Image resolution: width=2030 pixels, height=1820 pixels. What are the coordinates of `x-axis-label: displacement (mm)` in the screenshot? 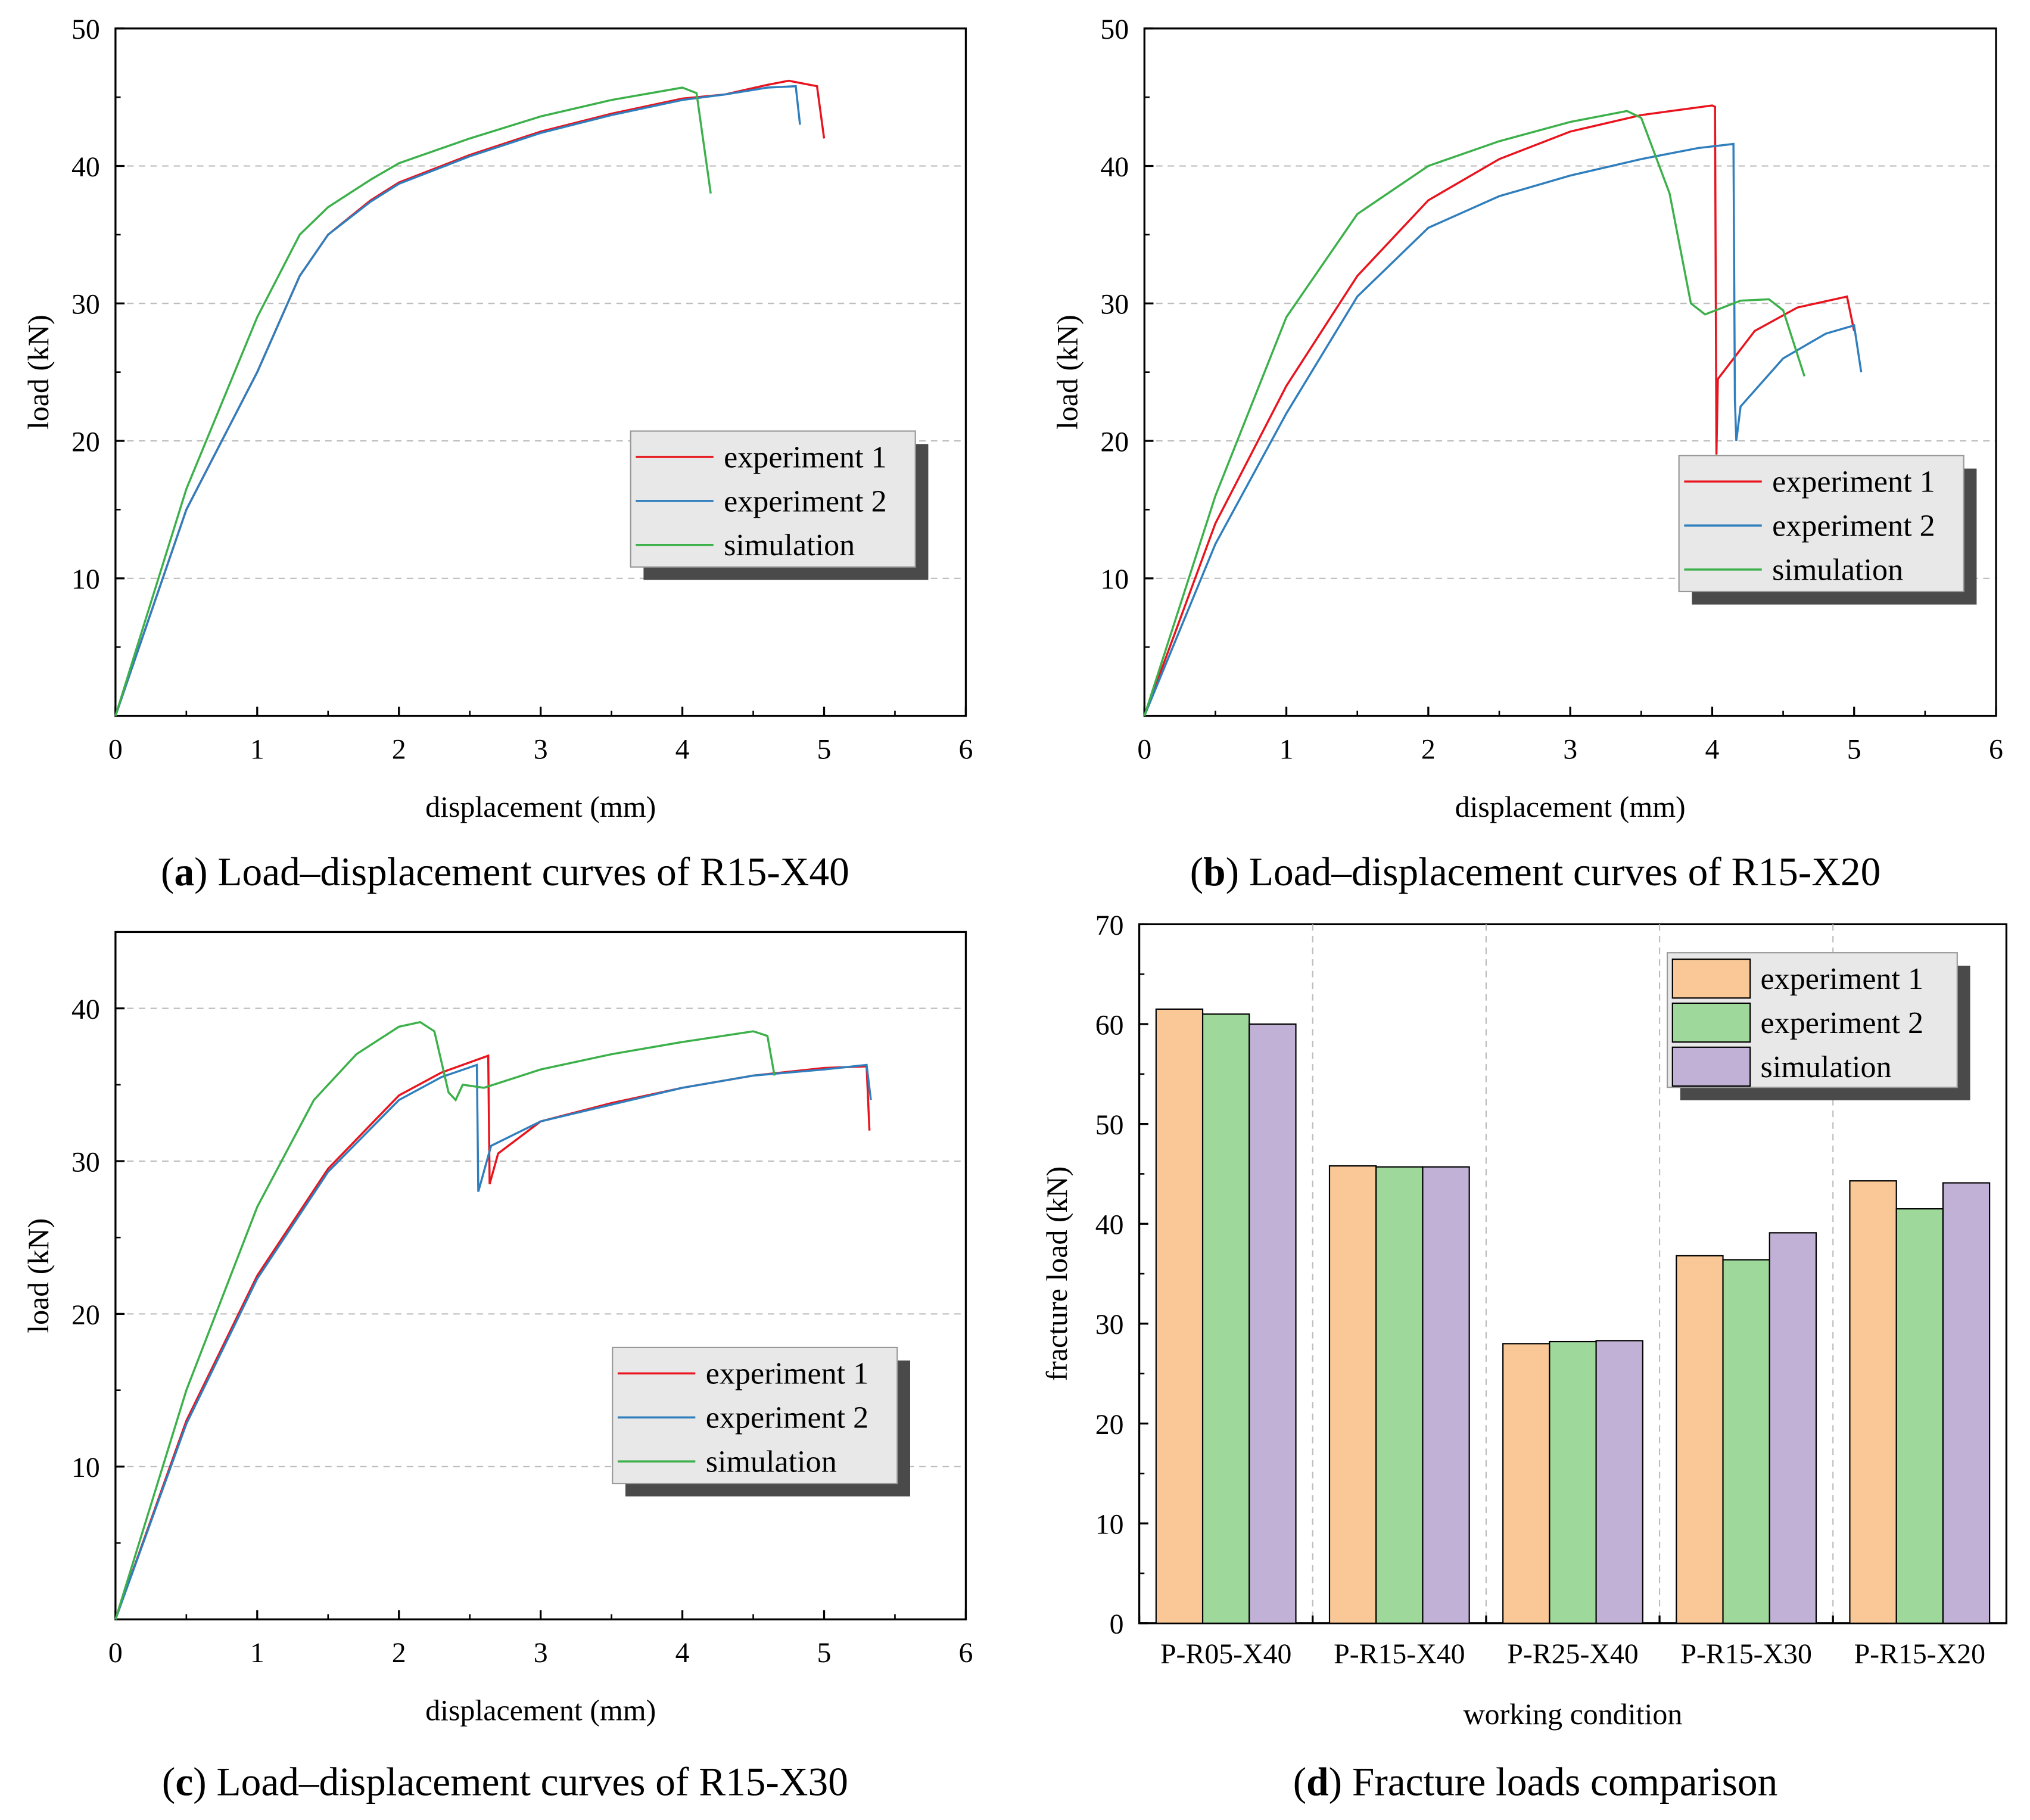 It's located at (540, 1710).